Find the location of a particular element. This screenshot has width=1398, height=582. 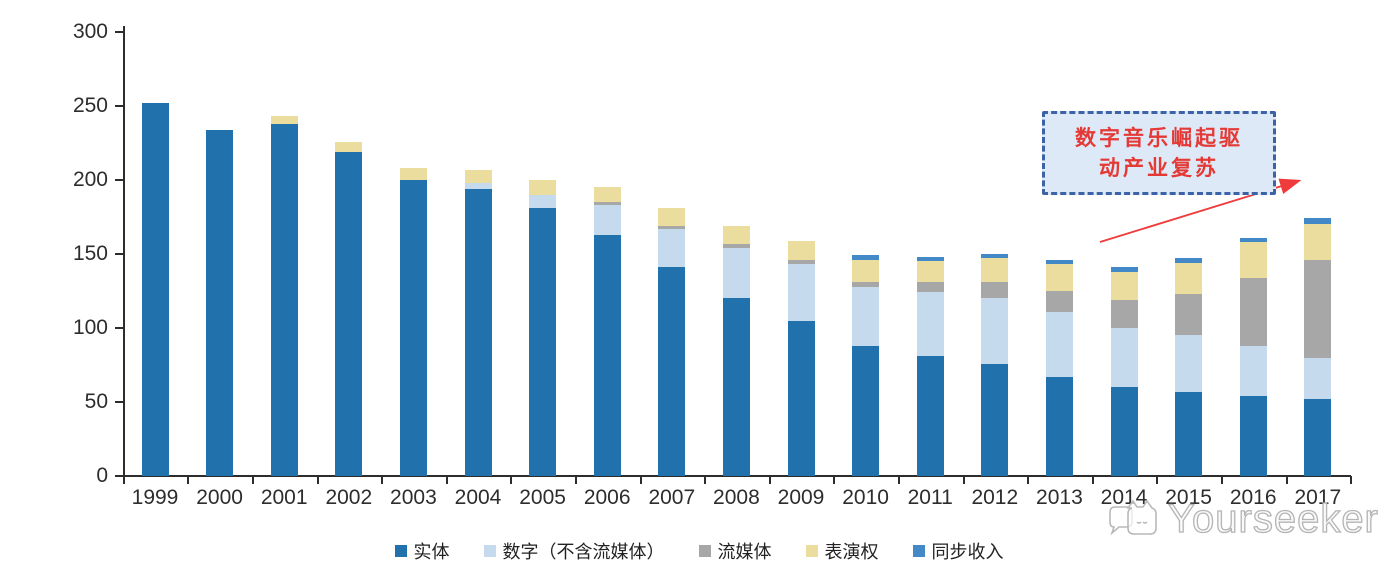

x-axis-category-label: 2011 is located at coordinates (930, 497).